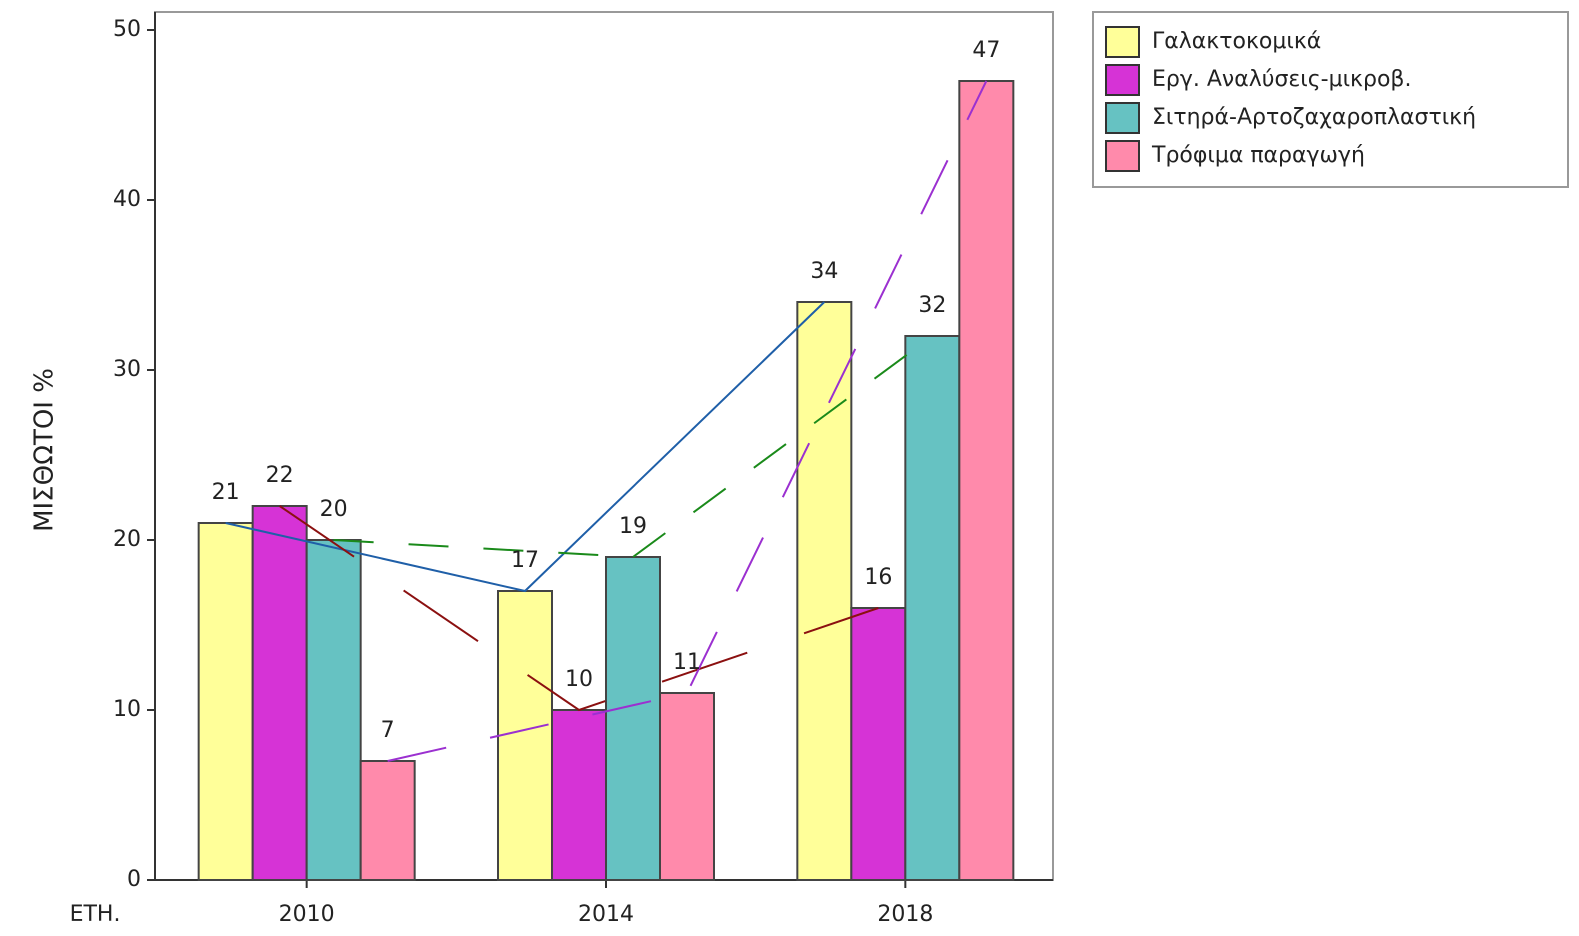 The height and width of the screenshot is (936, 1579). I want to click on y-tick-label: 50, so click(127, 29).